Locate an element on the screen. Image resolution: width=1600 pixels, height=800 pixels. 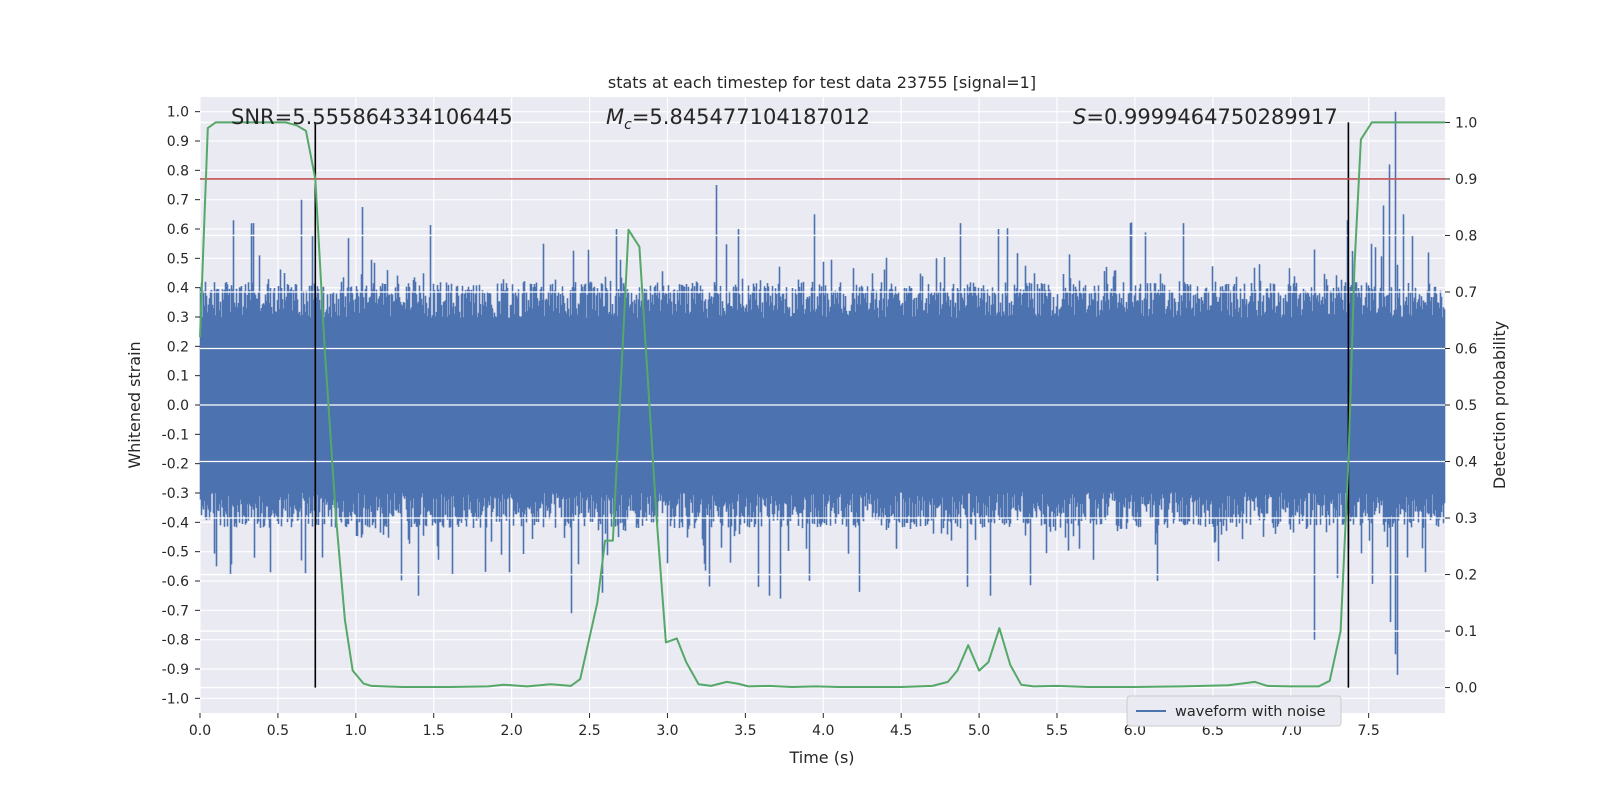
x-tick-label: 3.0 is located at coordinates (667, 731).